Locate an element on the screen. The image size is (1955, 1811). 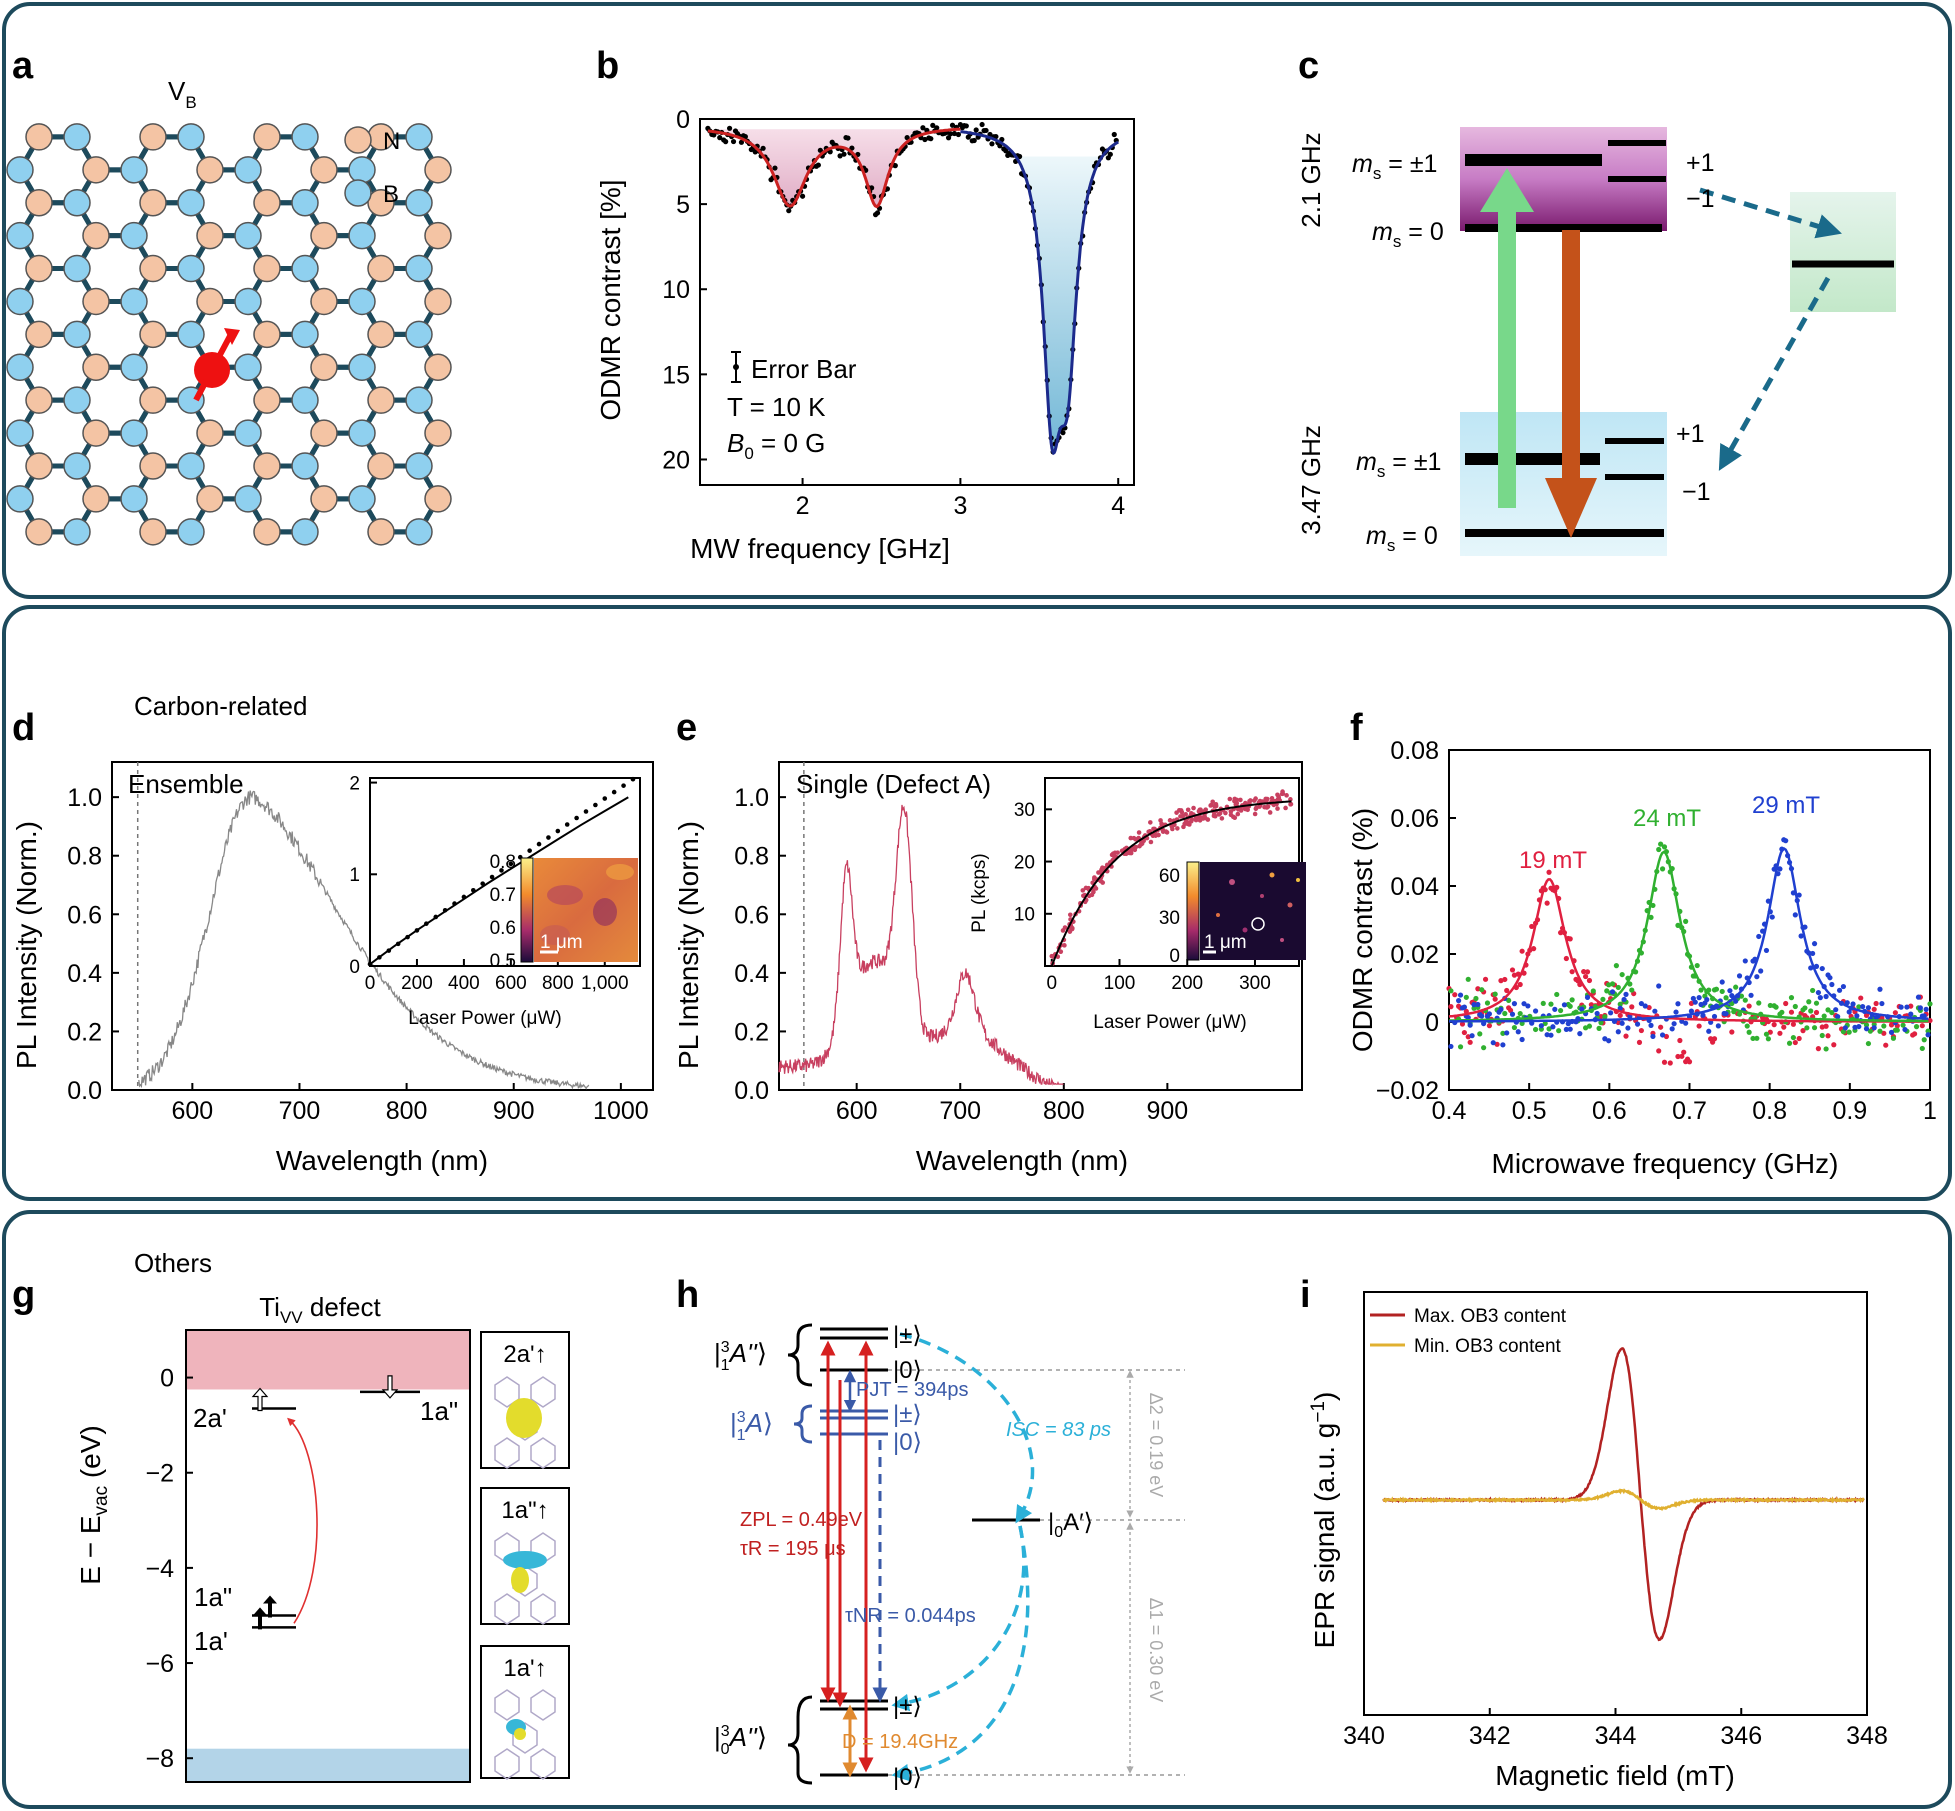
c-lower-pm-label: ms = ±1 is located at coordinates (1398, 464).